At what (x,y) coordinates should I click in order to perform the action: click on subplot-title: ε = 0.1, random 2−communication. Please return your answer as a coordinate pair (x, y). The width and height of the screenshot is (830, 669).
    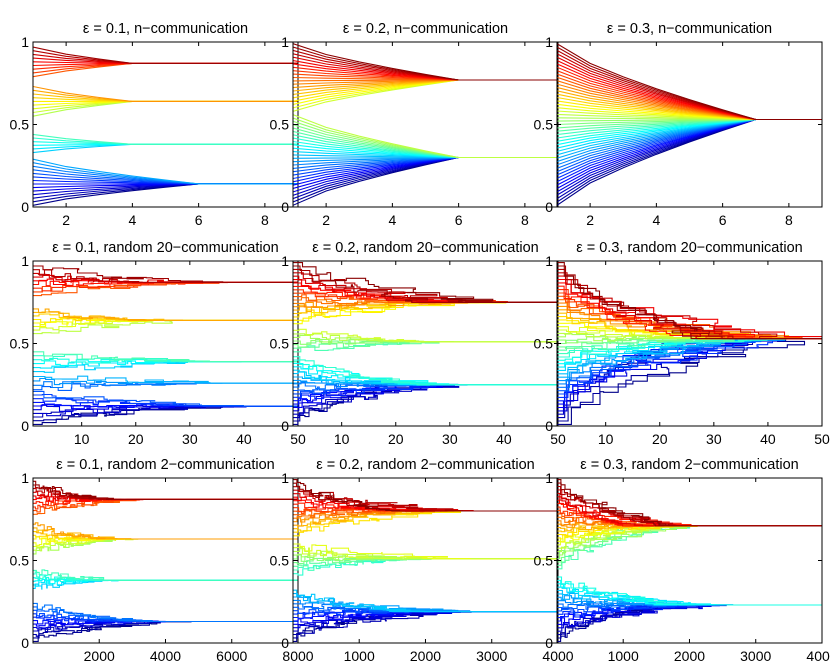
    Looking at the image, I should click on (165, 465).